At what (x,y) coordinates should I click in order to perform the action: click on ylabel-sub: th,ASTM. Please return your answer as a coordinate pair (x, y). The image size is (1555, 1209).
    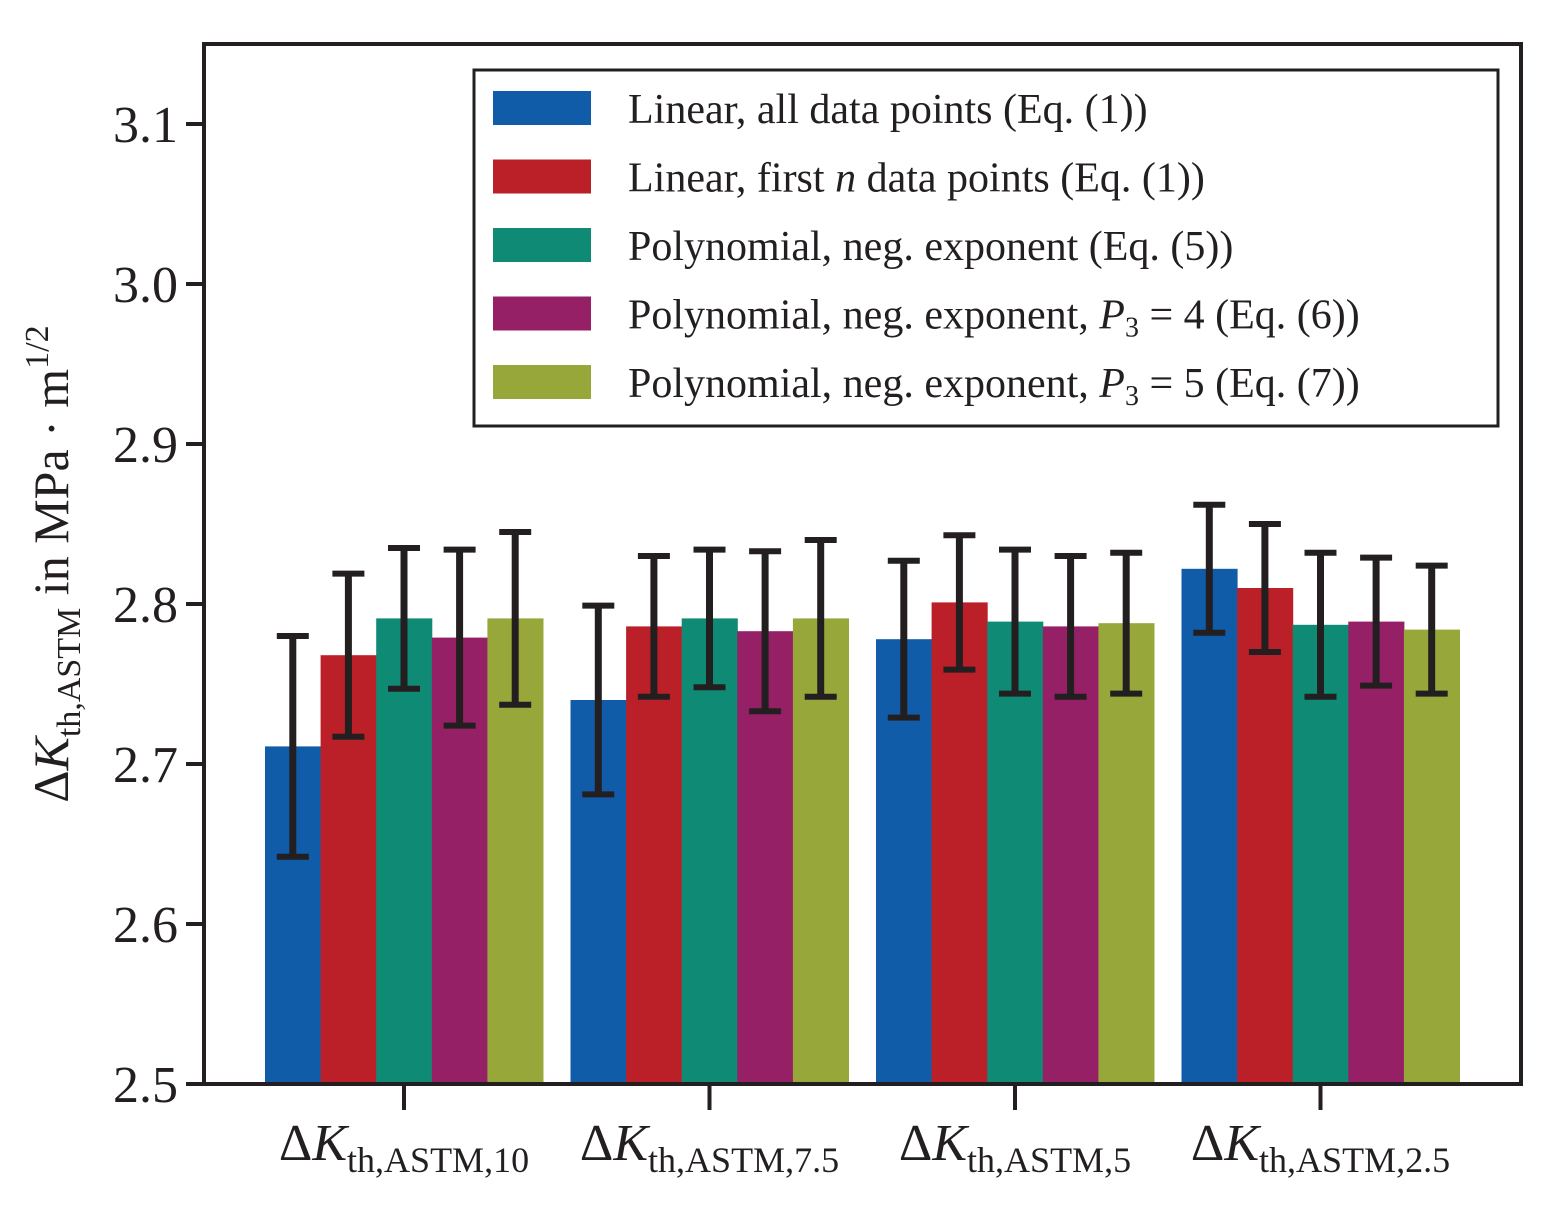
    Looking at the image, I should click on (69, 672).